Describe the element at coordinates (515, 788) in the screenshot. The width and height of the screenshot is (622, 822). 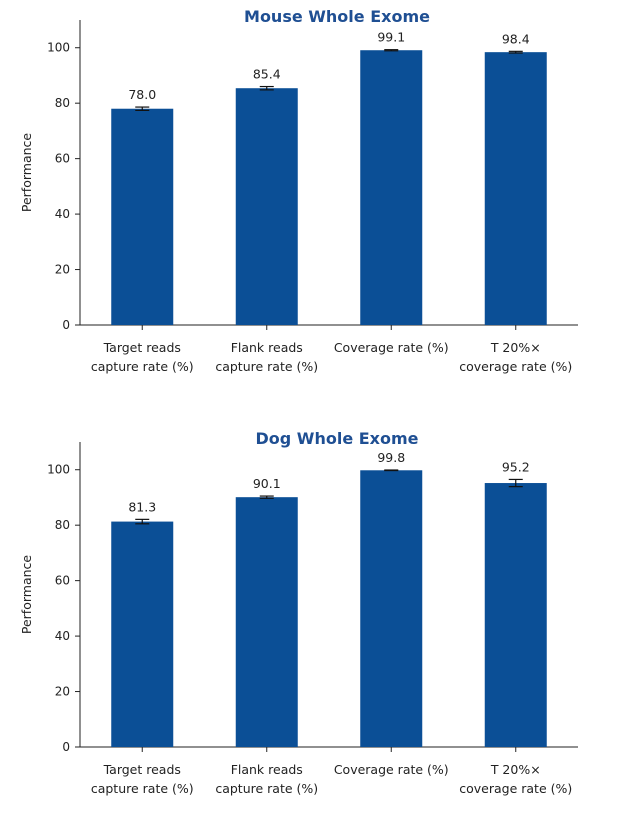
I see `dog-category-label-3-1: coverage rate (%)` at that location.